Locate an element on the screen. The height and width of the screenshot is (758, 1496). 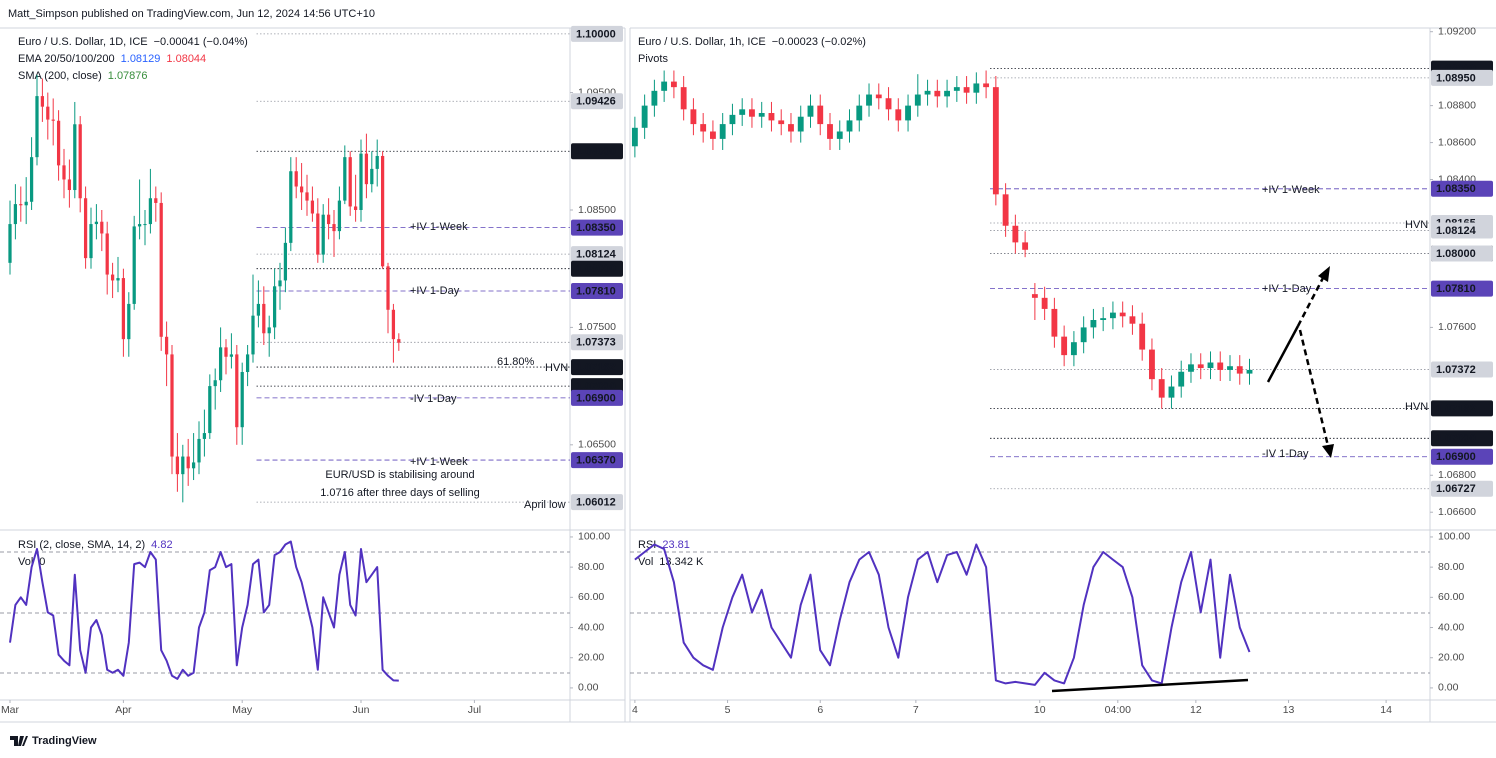
legend-text: 13.342 K is located at coordinates (681, 562).